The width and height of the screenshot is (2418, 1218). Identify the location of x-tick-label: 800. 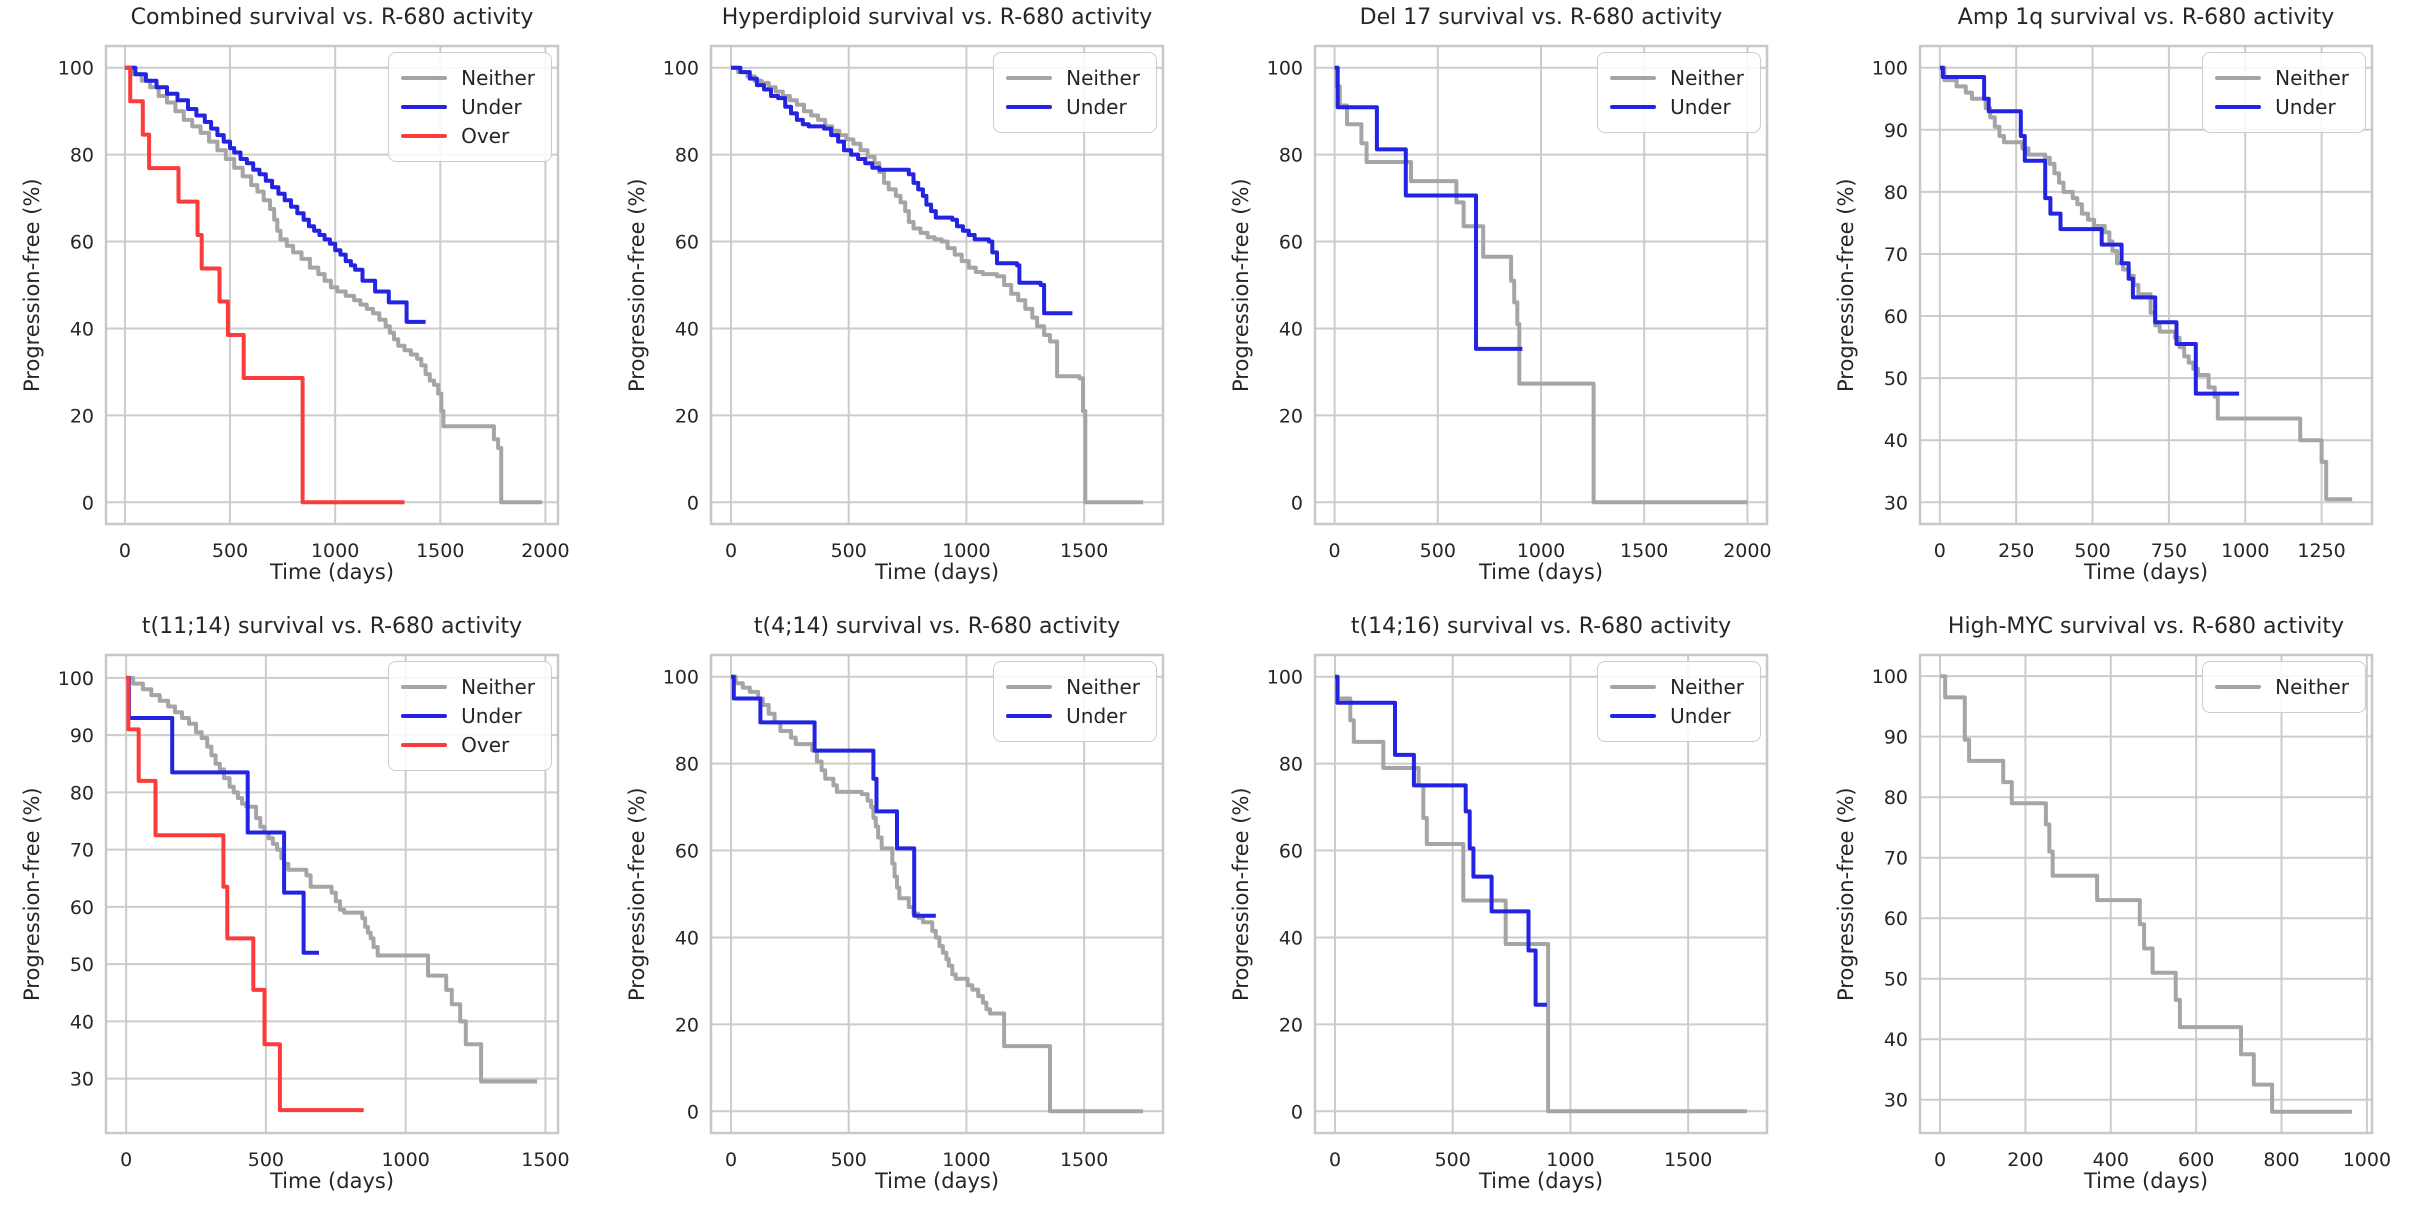
(2281, 1160).